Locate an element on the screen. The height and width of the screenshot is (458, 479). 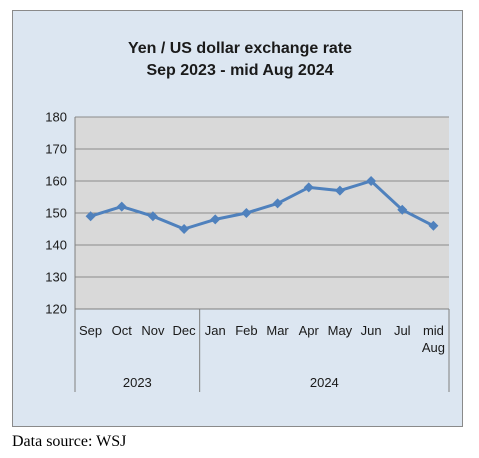
series-line is located at coordinates (262, 205).